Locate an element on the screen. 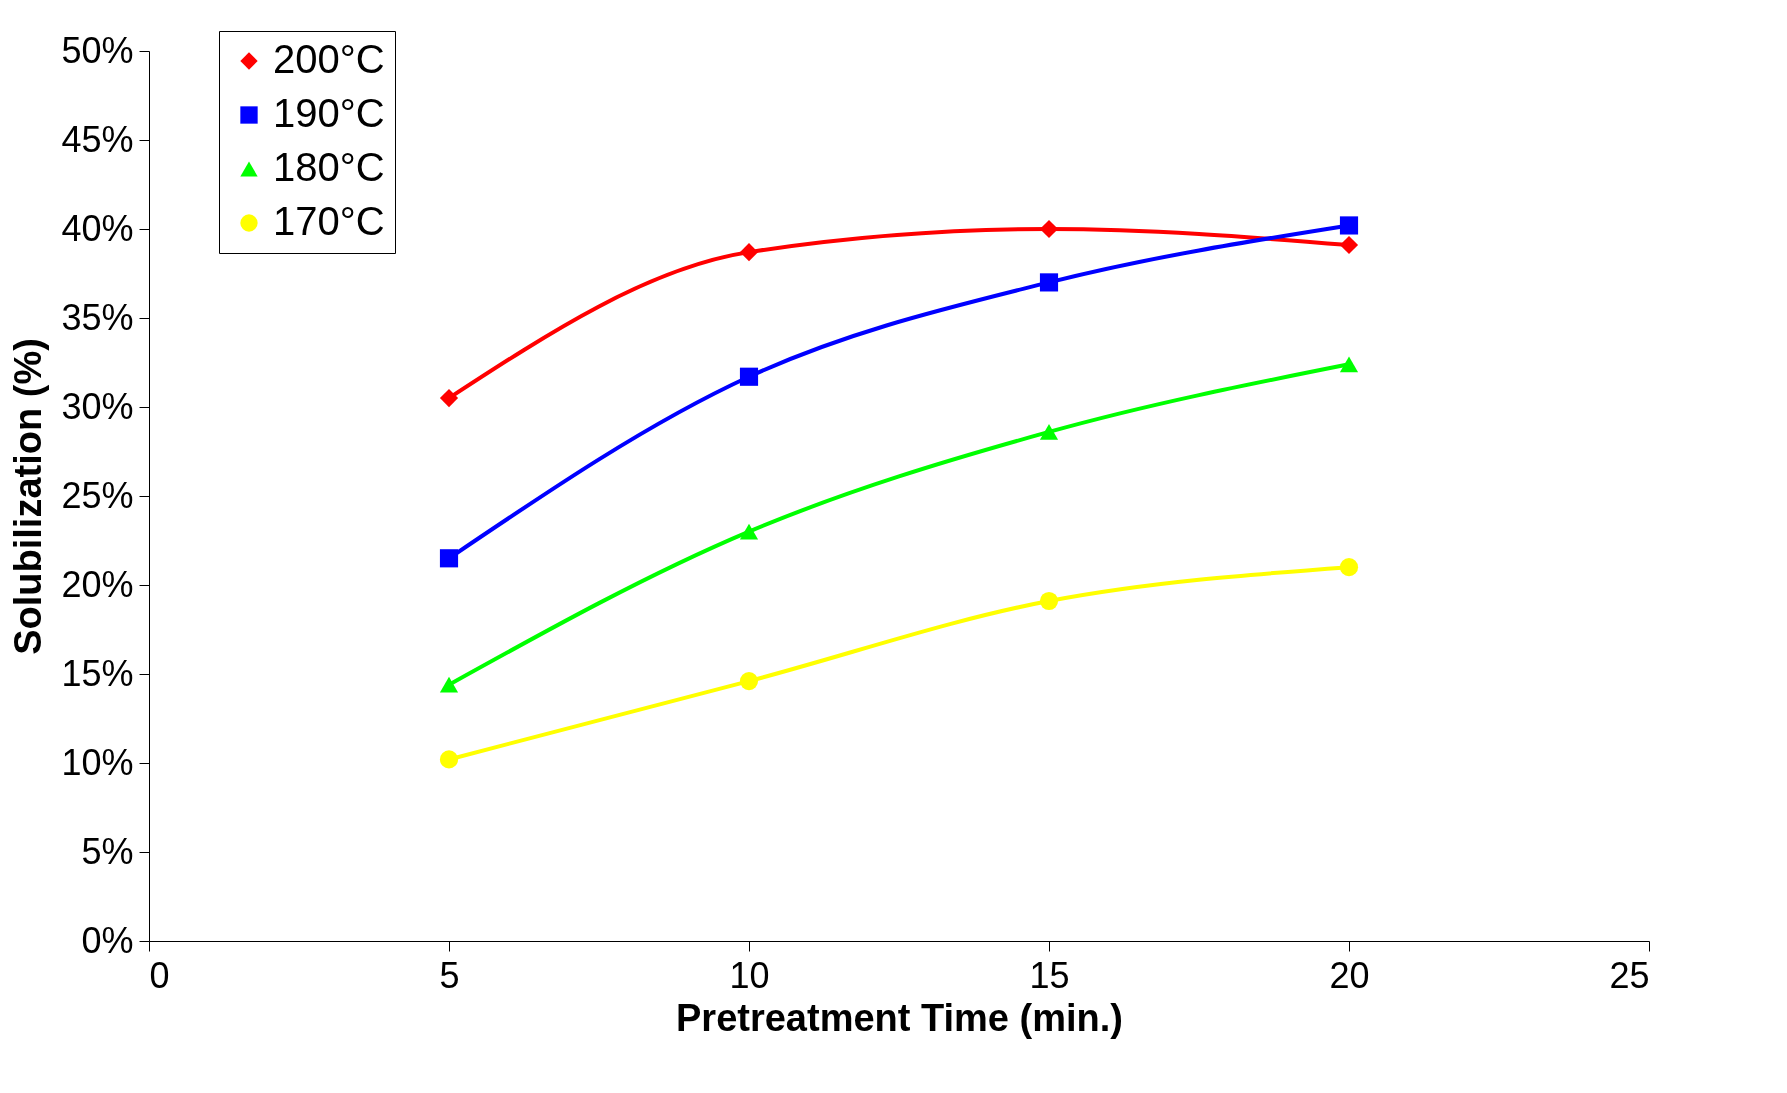  y-tick-label: 5% is located at coordinates (107, 851).